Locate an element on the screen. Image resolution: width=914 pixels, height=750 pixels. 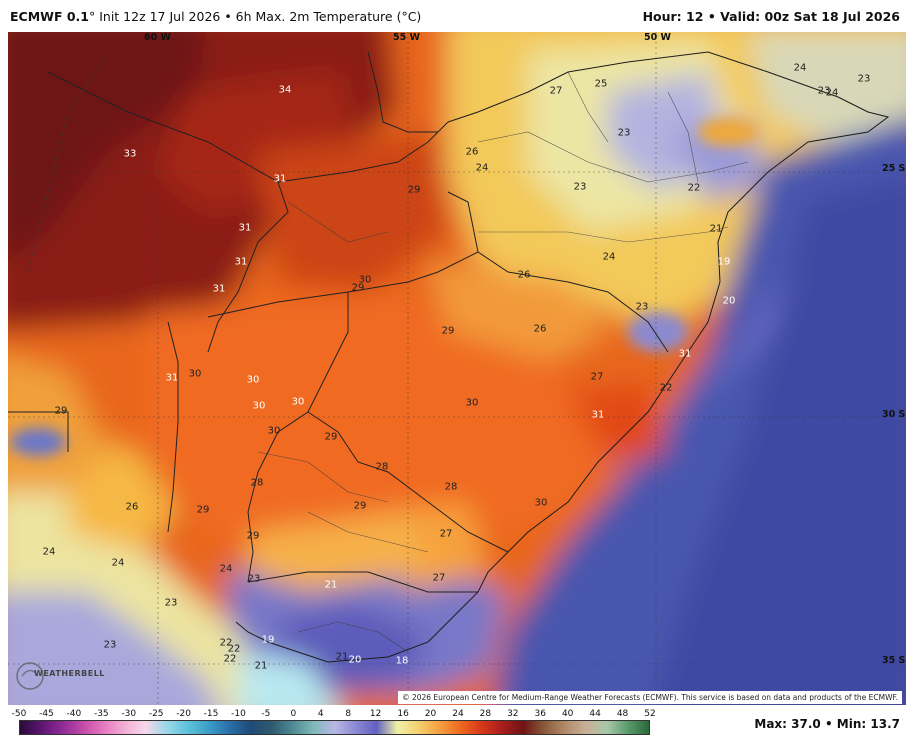
weatherbell-logo-icon is located at coordinates (30, 676).